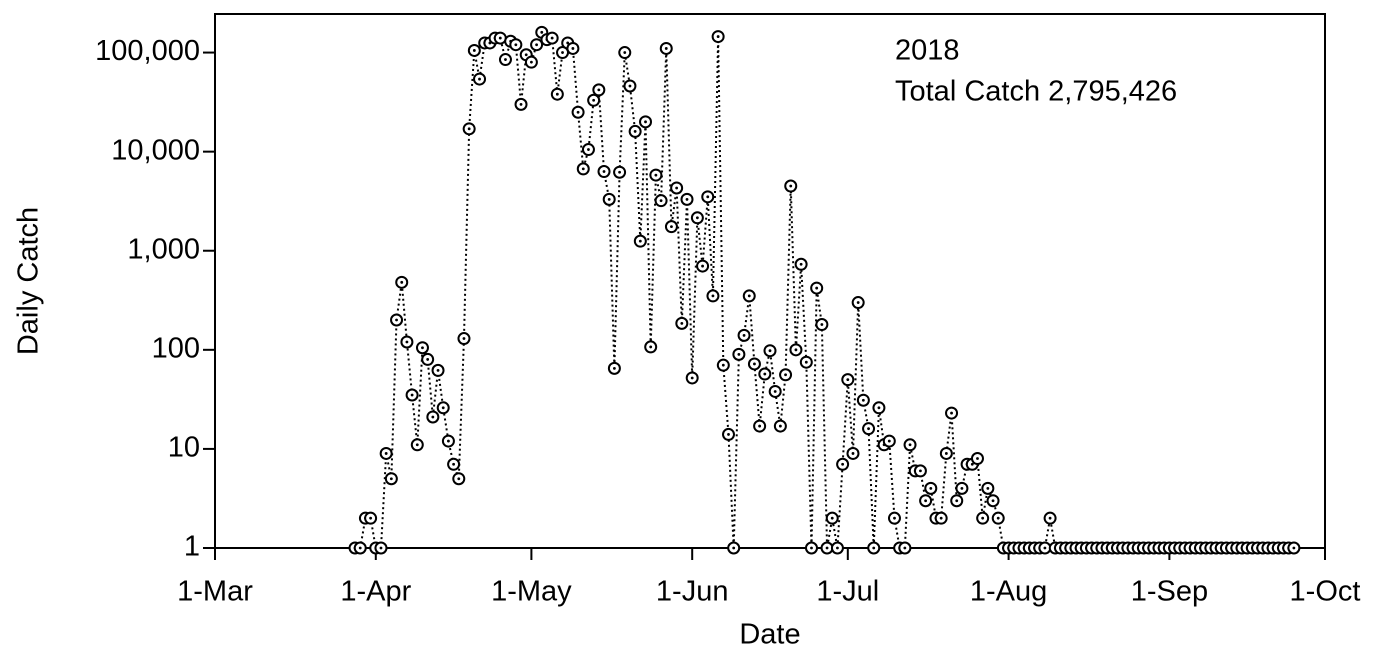  What do you see at coordinates (184, 448) in the screenshot?
I see `y-tick-label: 10` at bounding box center [184, 448].